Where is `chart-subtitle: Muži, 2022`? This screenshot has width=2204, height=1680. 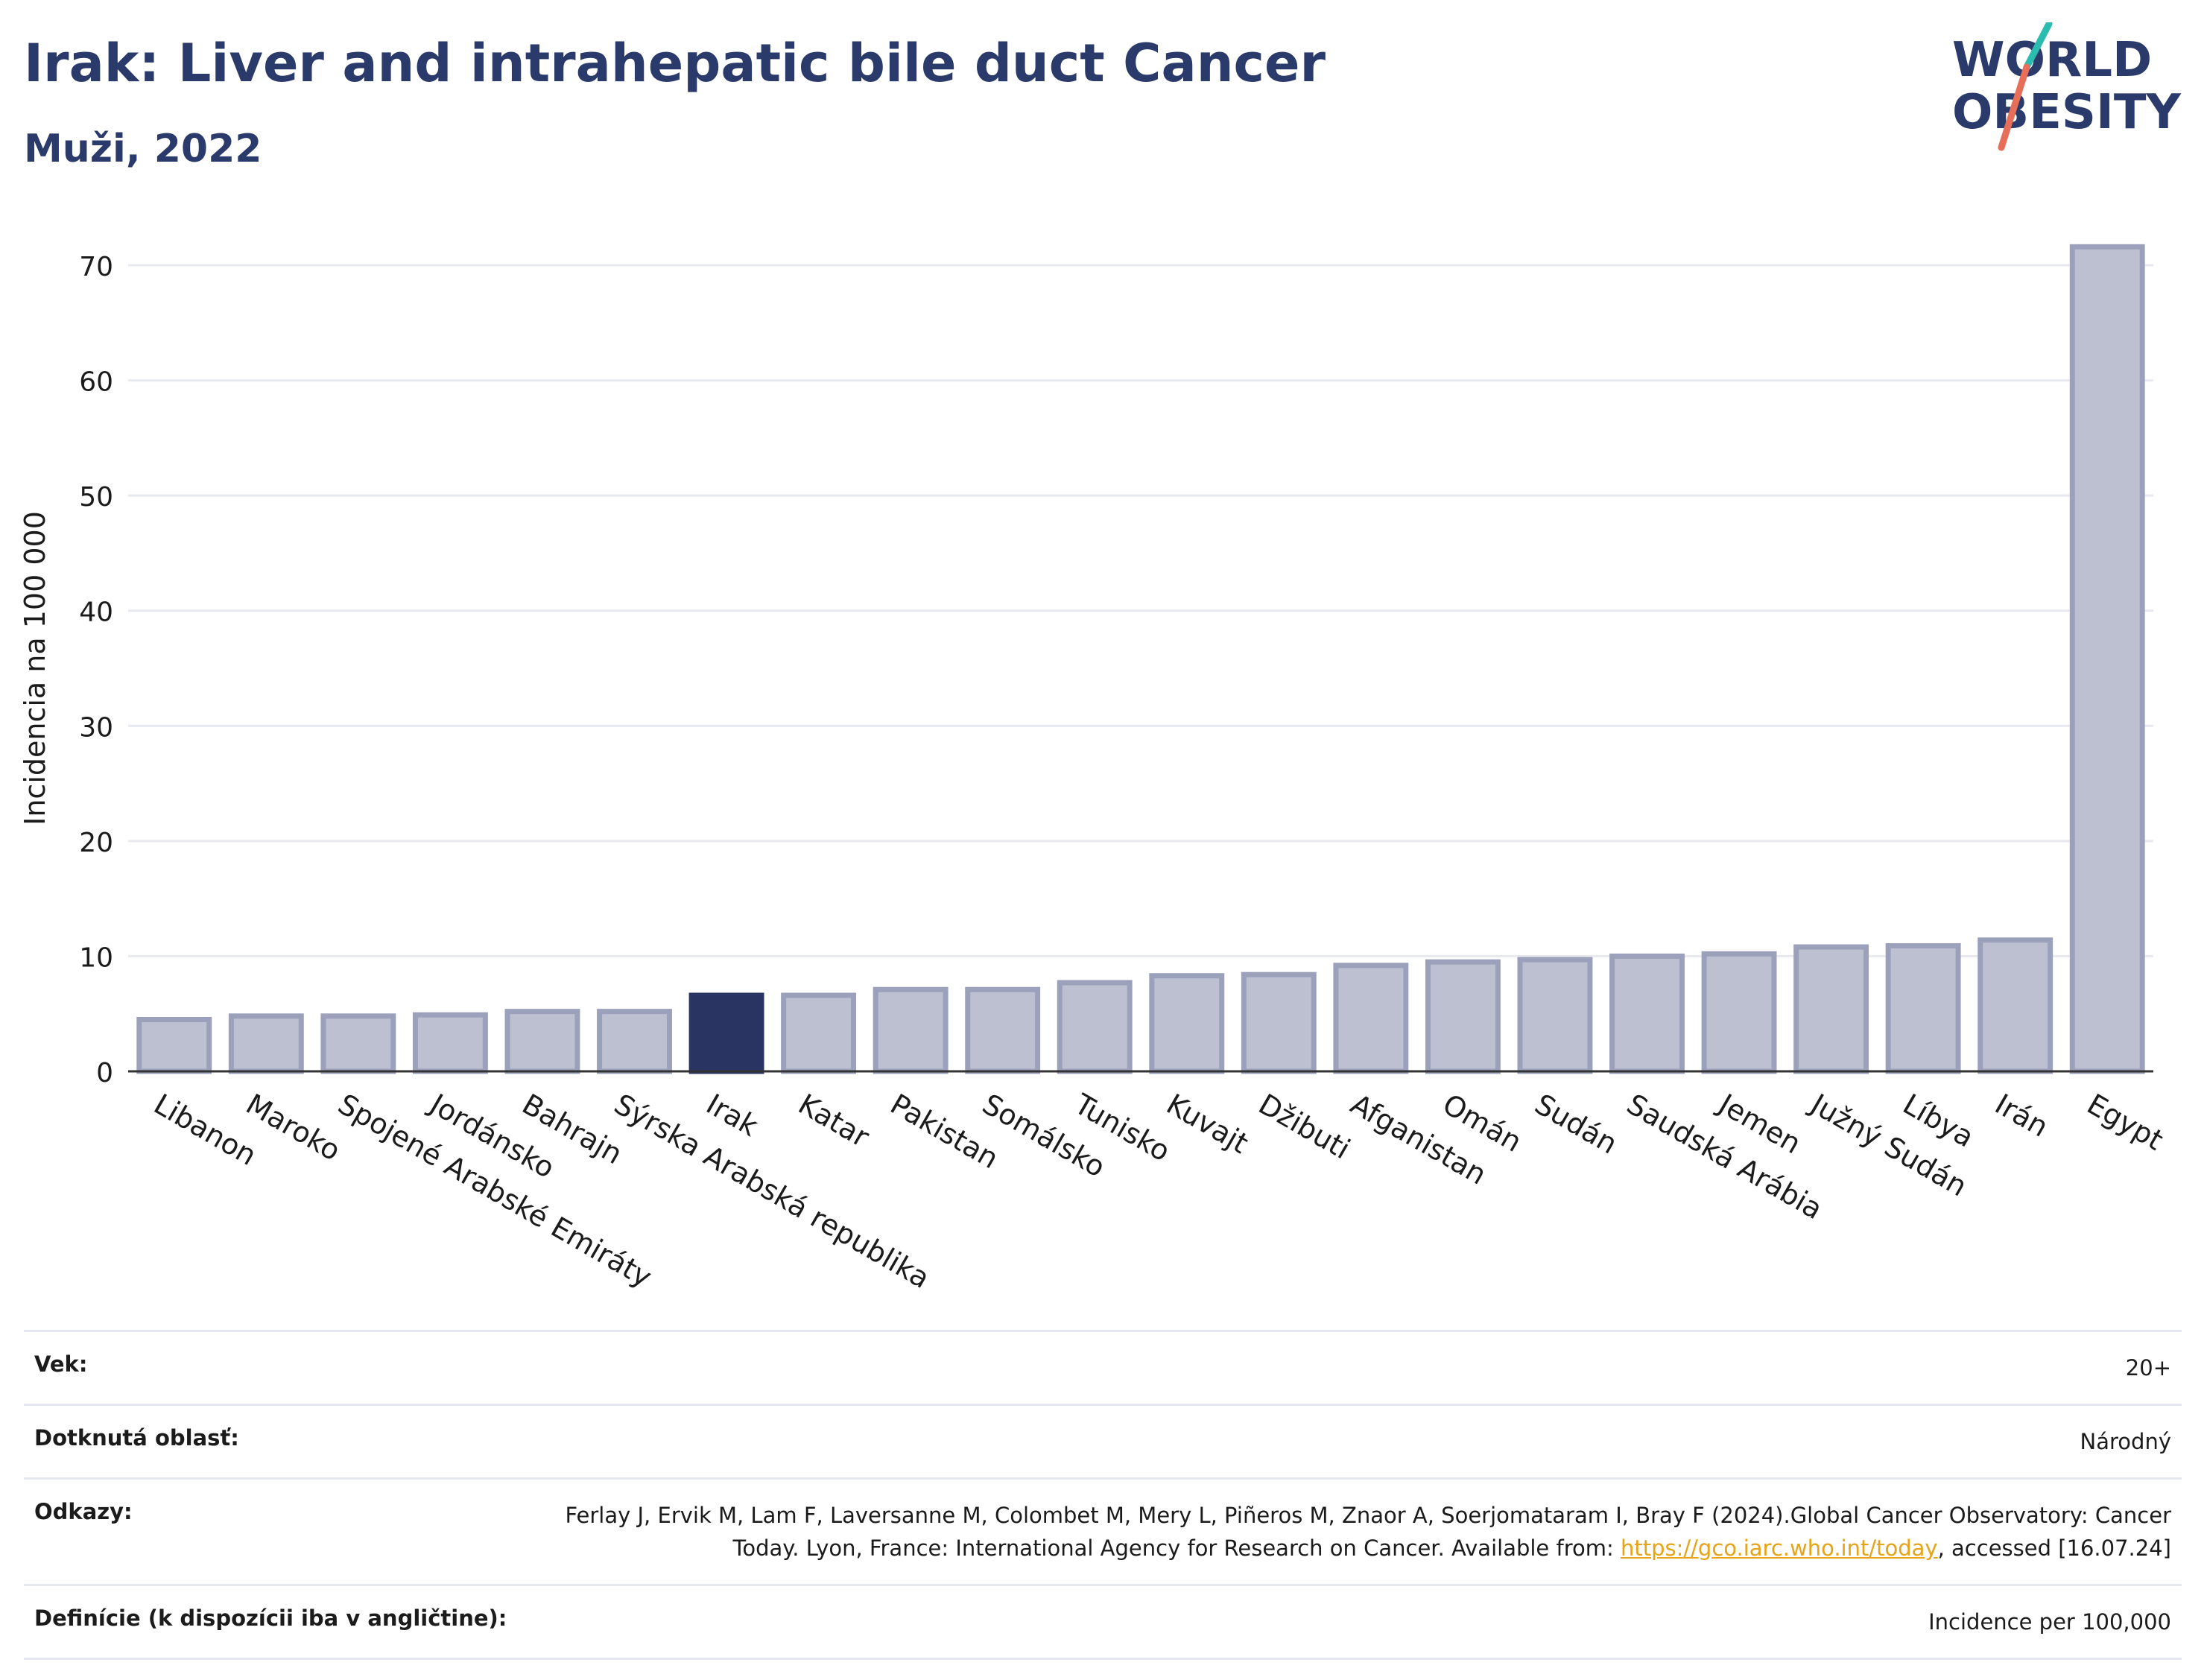 chart-subtitle: Muži, 2022 is located at coordinates (143, 149).